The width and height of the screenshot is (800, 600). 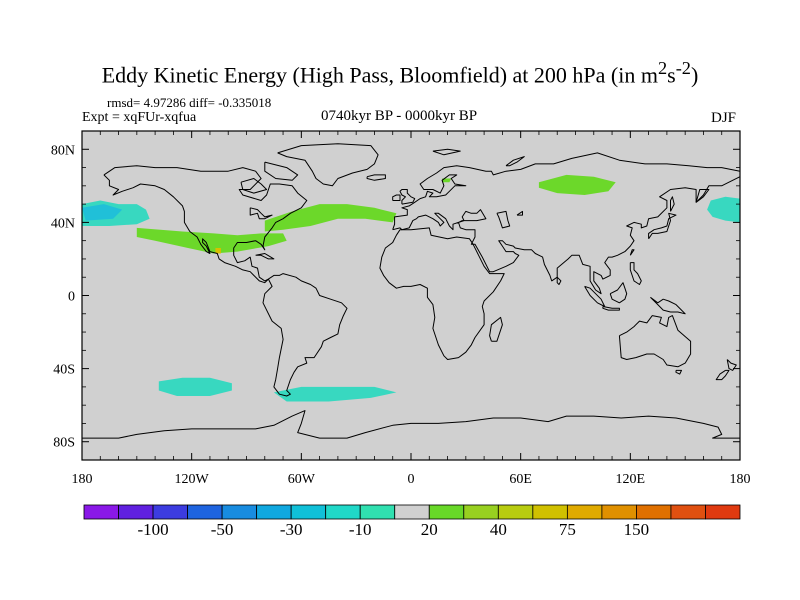 I want to click on x-tick-label: 120E, so click(x=631, y=479).